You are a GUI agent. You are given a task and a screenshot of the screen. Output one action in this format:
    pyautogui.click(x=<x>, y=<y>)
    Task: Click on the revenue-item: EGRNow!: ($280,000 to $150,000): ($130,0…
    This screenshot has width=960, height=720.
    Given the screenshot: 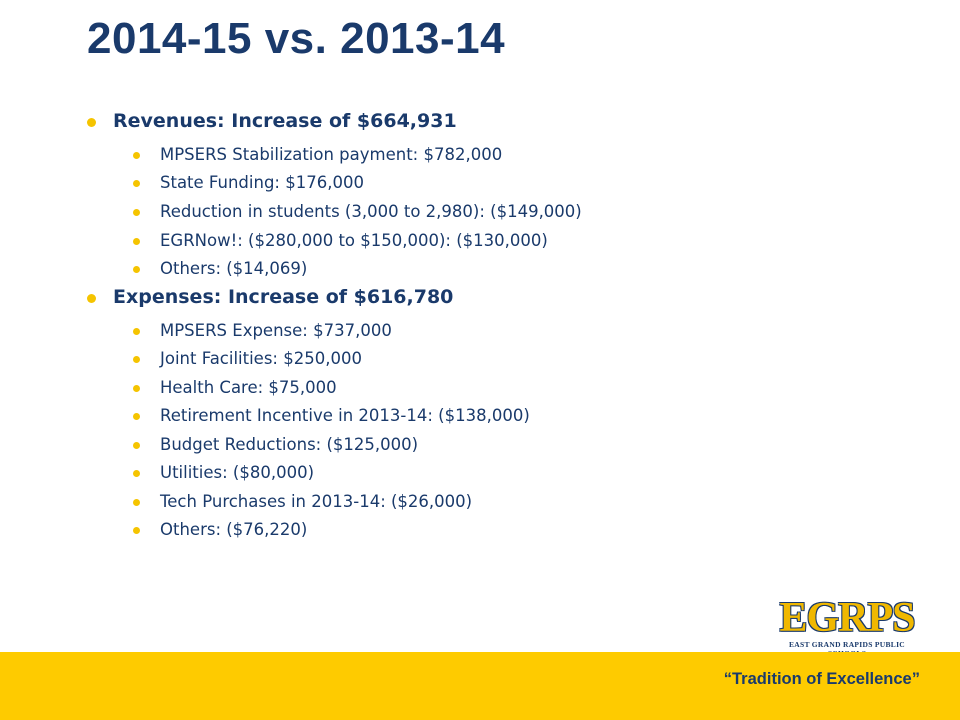 What is the action you would take?
    pyautogui.click(x=340, y=243)
    